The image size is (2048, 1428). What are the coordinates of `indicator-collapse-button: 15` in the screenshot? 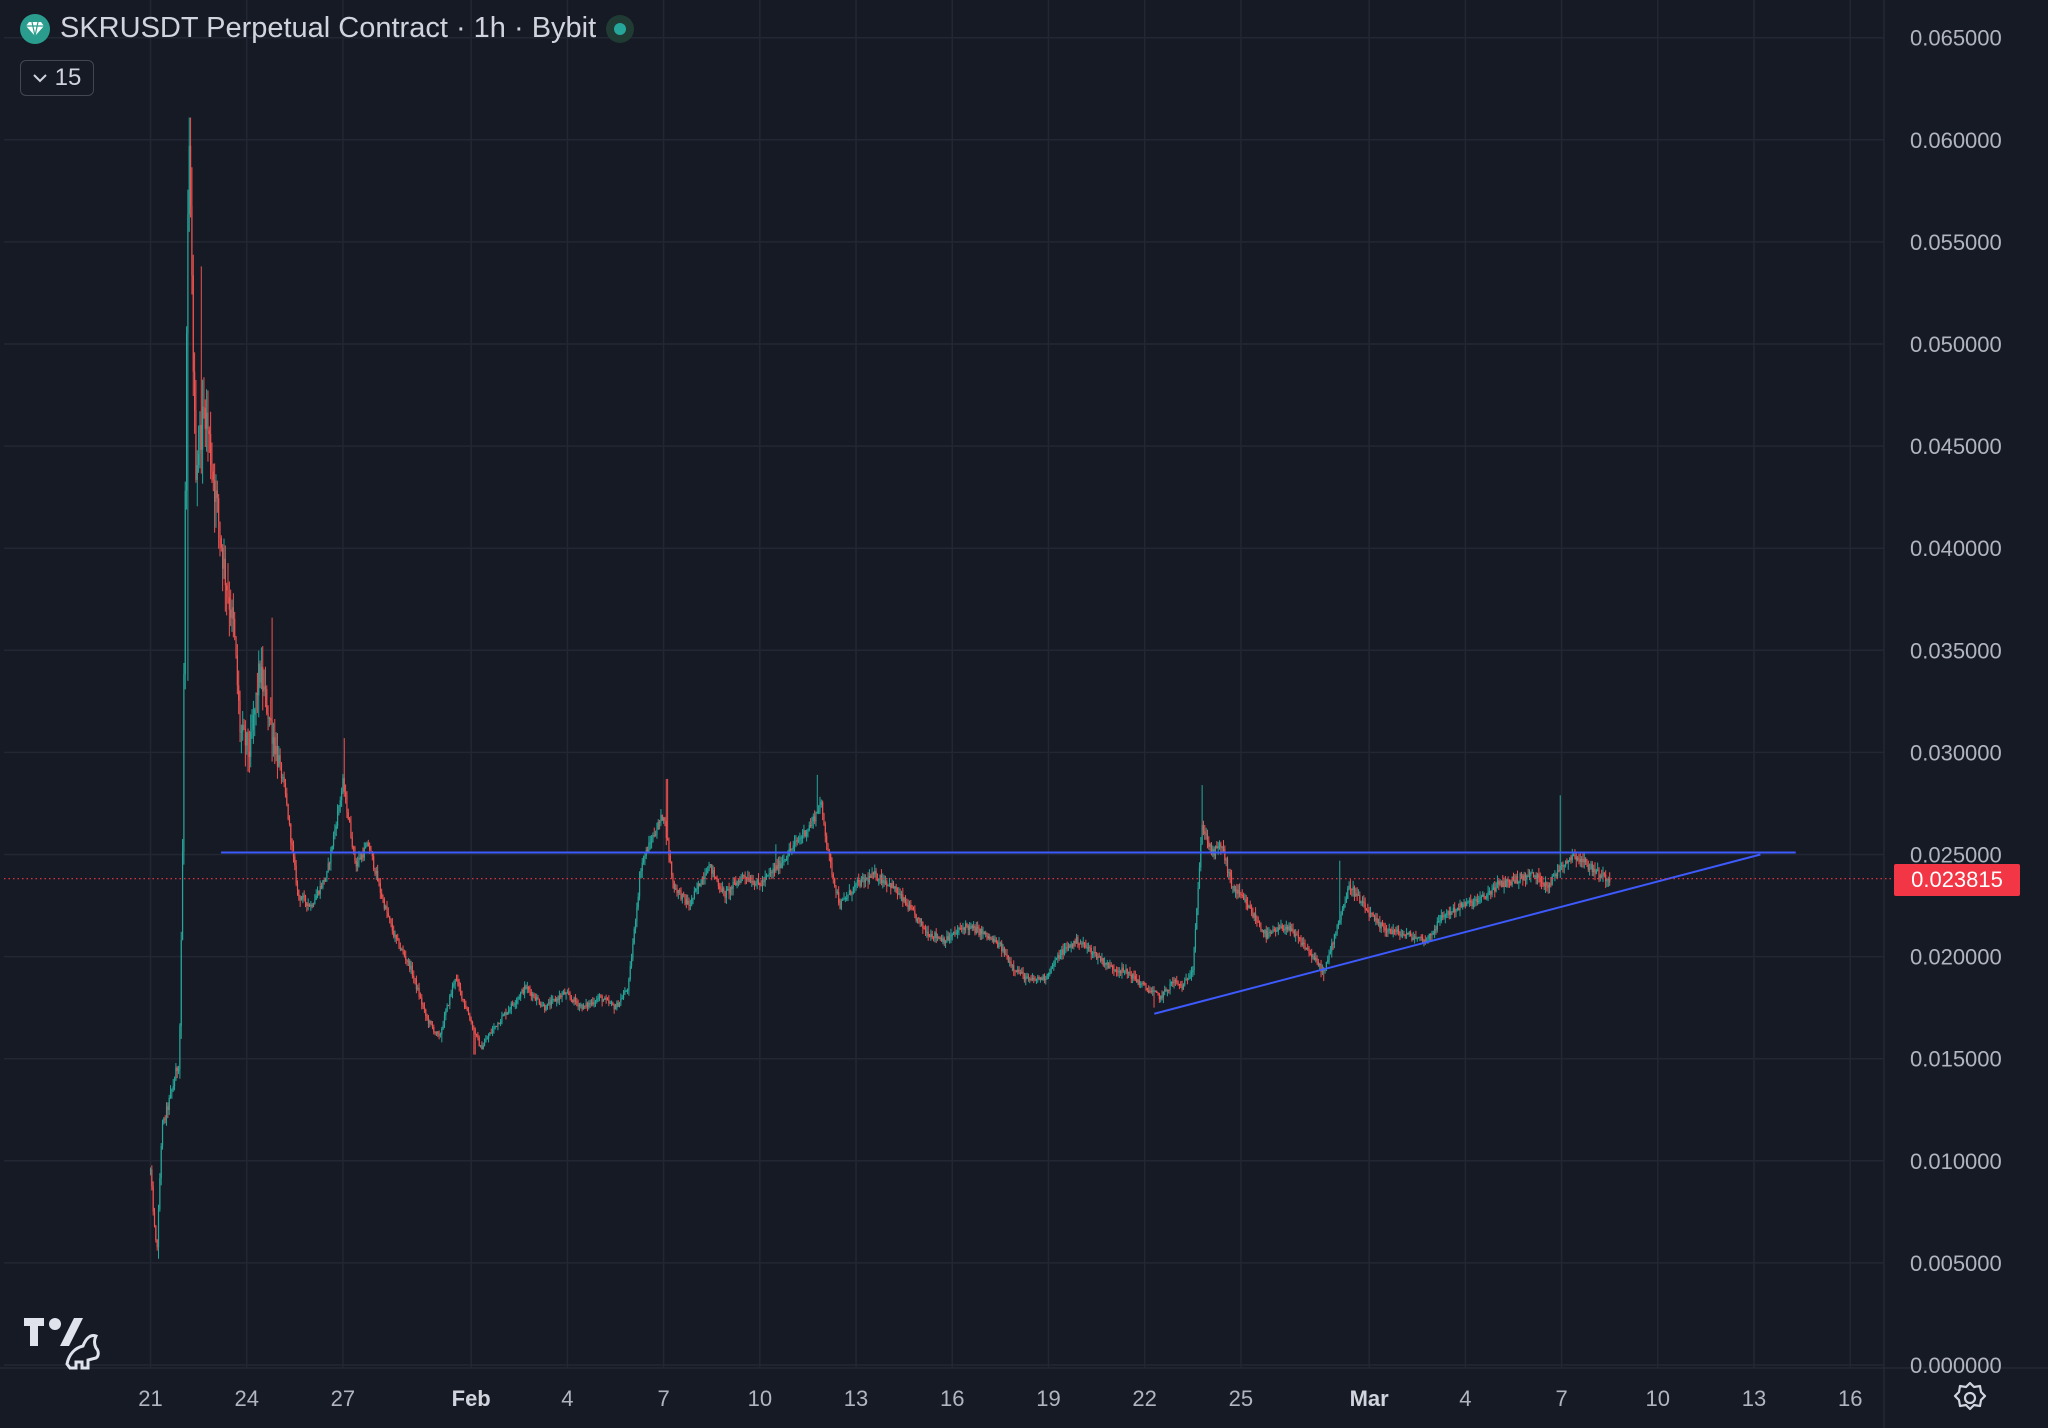 It's located at (57, 78).